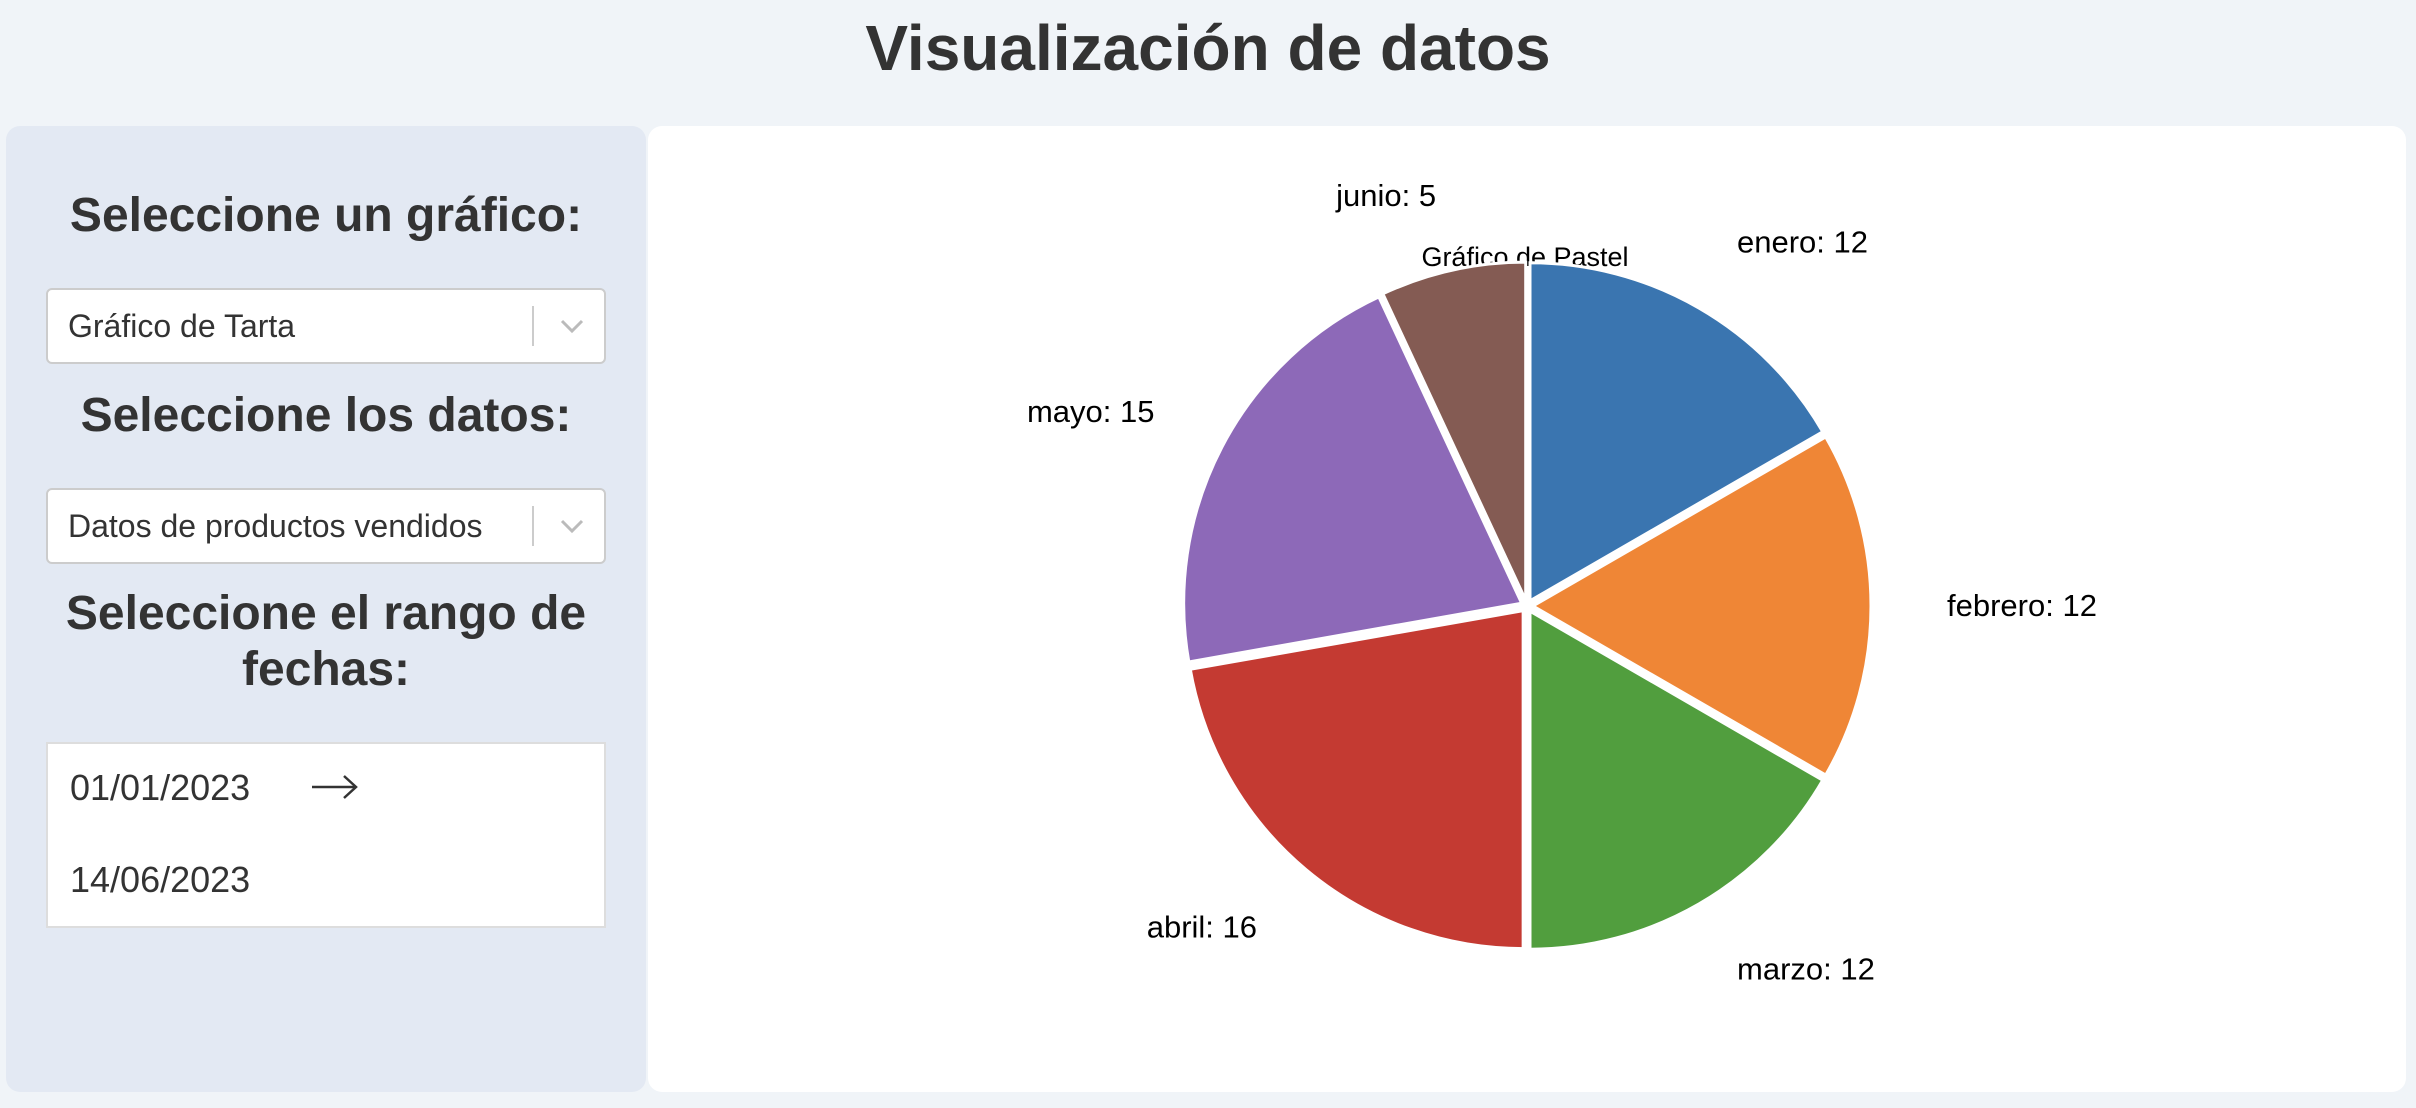 Image resolution: width=2416 pixels, height=1108 pixels. Describe the element at coordinates (1208, 48) in the screenshot. I see `page-title: Visualización de datos` at that location.